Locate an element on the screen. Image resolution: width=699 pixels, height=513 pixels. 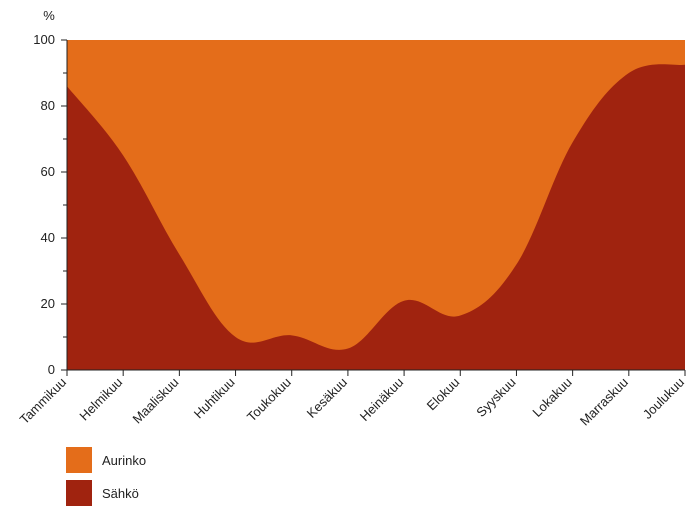
x-tick-label: Maaliskuu is located at coordinates (155, 401).